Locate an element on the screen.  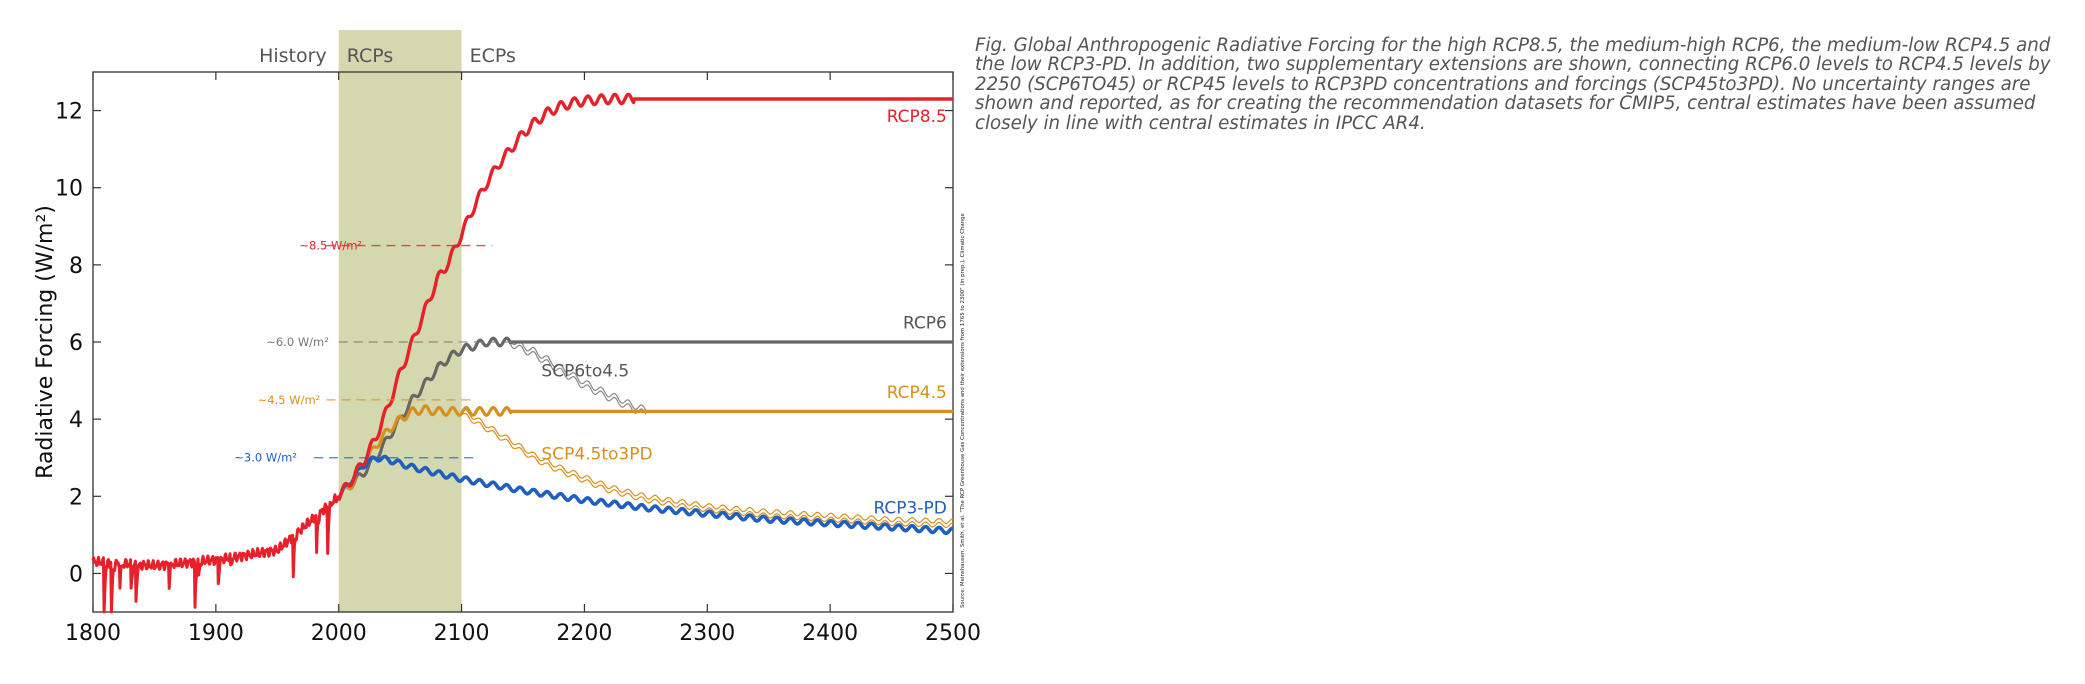
series-line-scp4-5to3pd-b is located at coordinates (707, 471).